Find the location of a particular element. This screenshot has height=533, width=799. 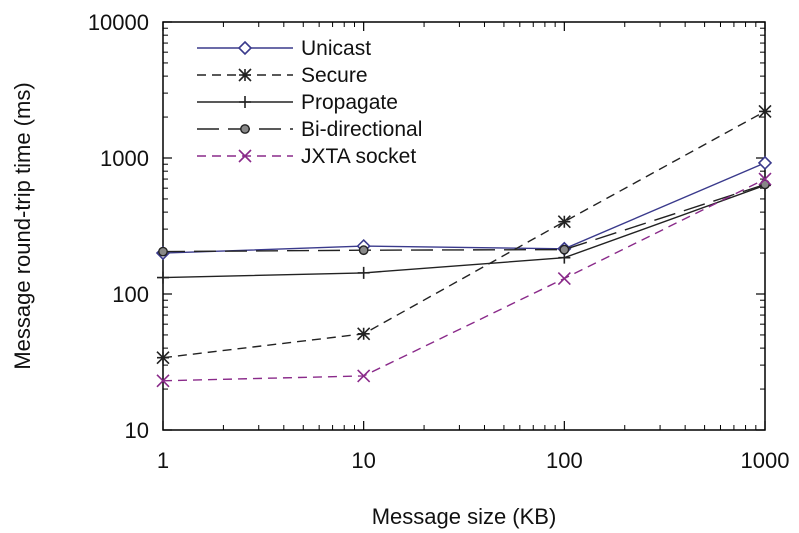

legend-marker-unicast is located at coordinates (245, 48).